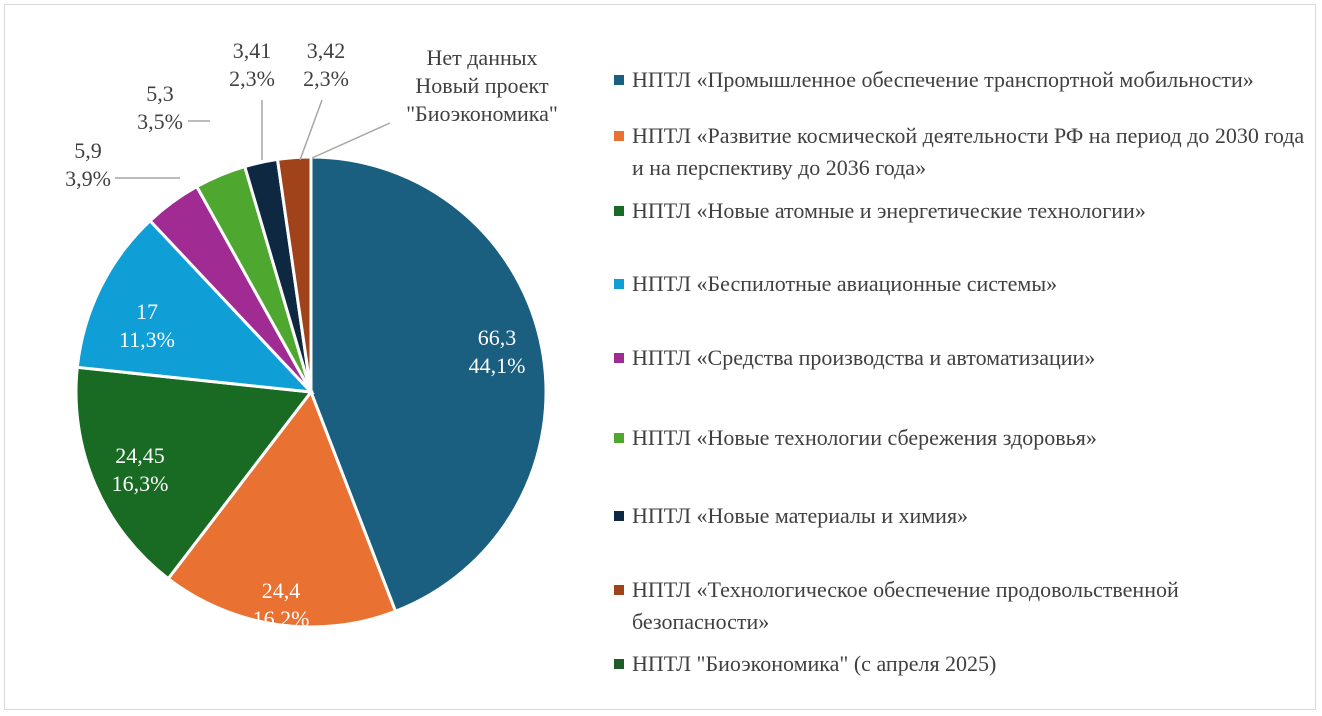  I want to click on percent-label: 44,1%, so click(497, 365).